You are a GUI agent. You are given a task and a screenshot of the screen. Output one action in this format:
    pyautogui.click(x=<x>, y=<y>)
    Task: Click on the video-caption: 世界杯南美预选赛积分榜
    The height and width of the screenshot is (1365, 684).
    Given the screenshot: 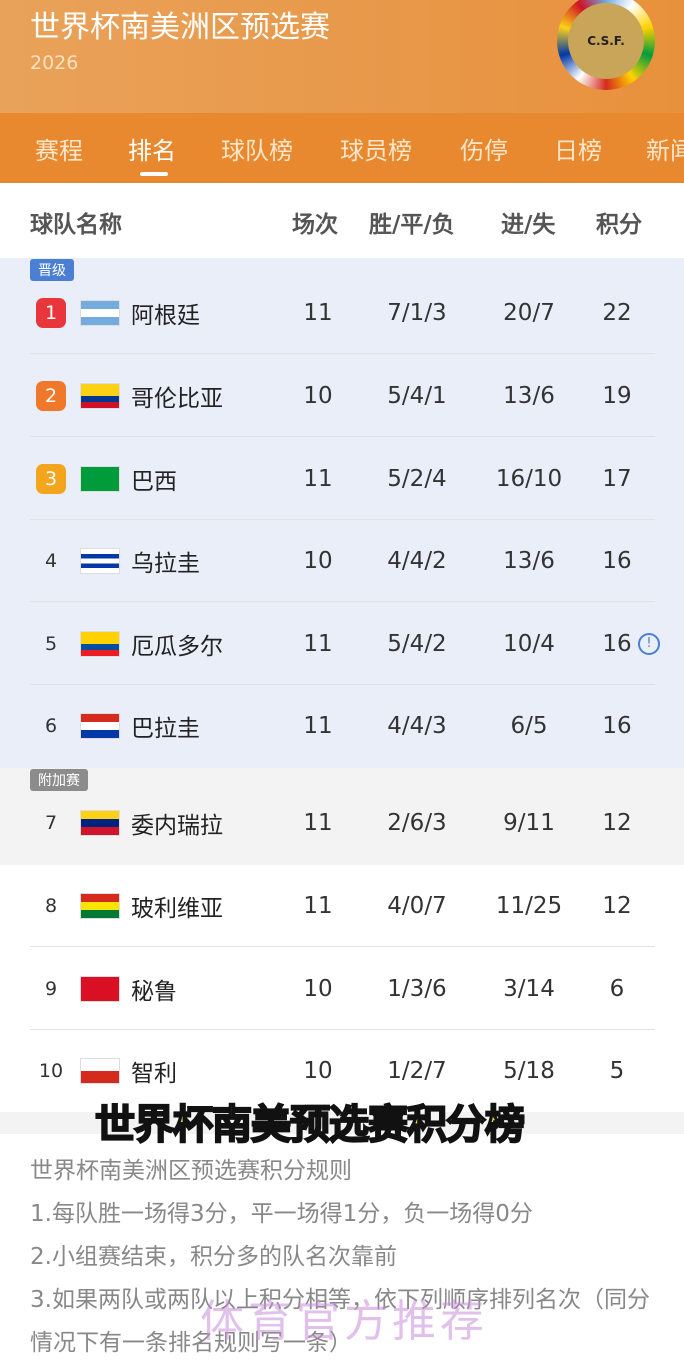 What is the action you would take?
    pyautogui.click(x=310, y=1125)
    